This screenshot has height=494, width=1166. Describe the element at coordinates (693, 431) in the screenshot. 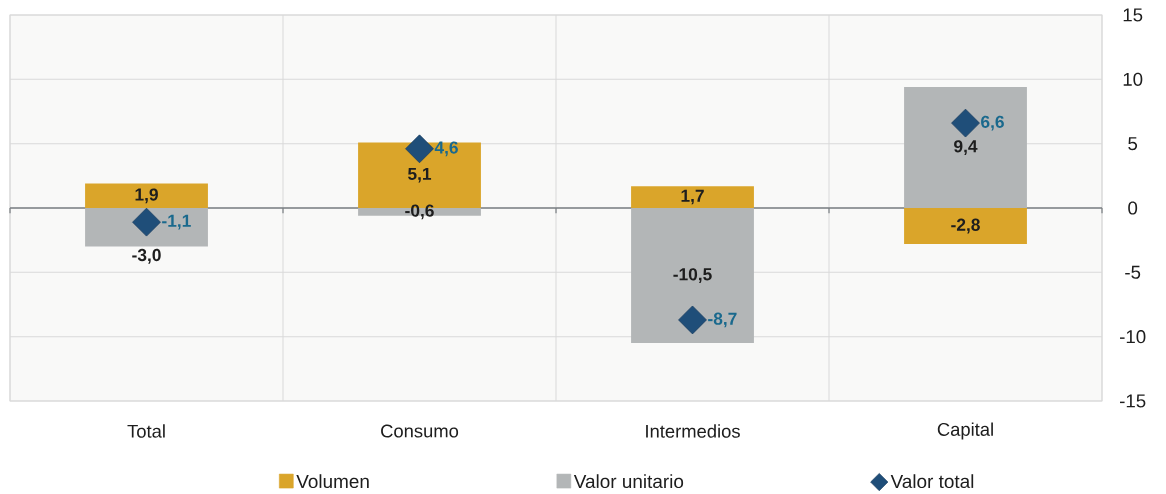

I see `x-tick-label: Intermedios` at that location.